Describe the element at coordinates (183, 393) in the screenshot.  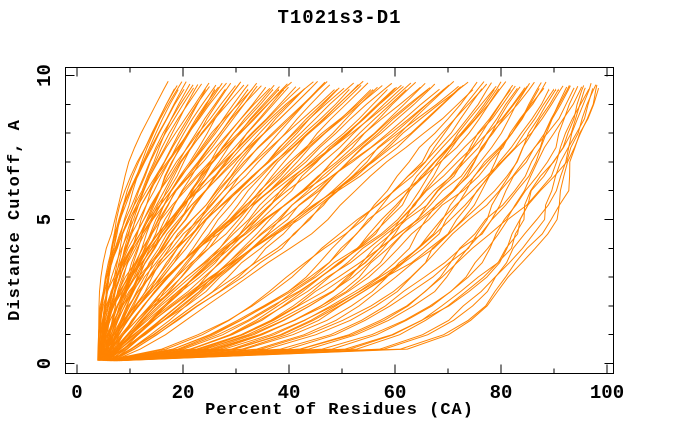
I see `x-tick-label: 20` at that location.